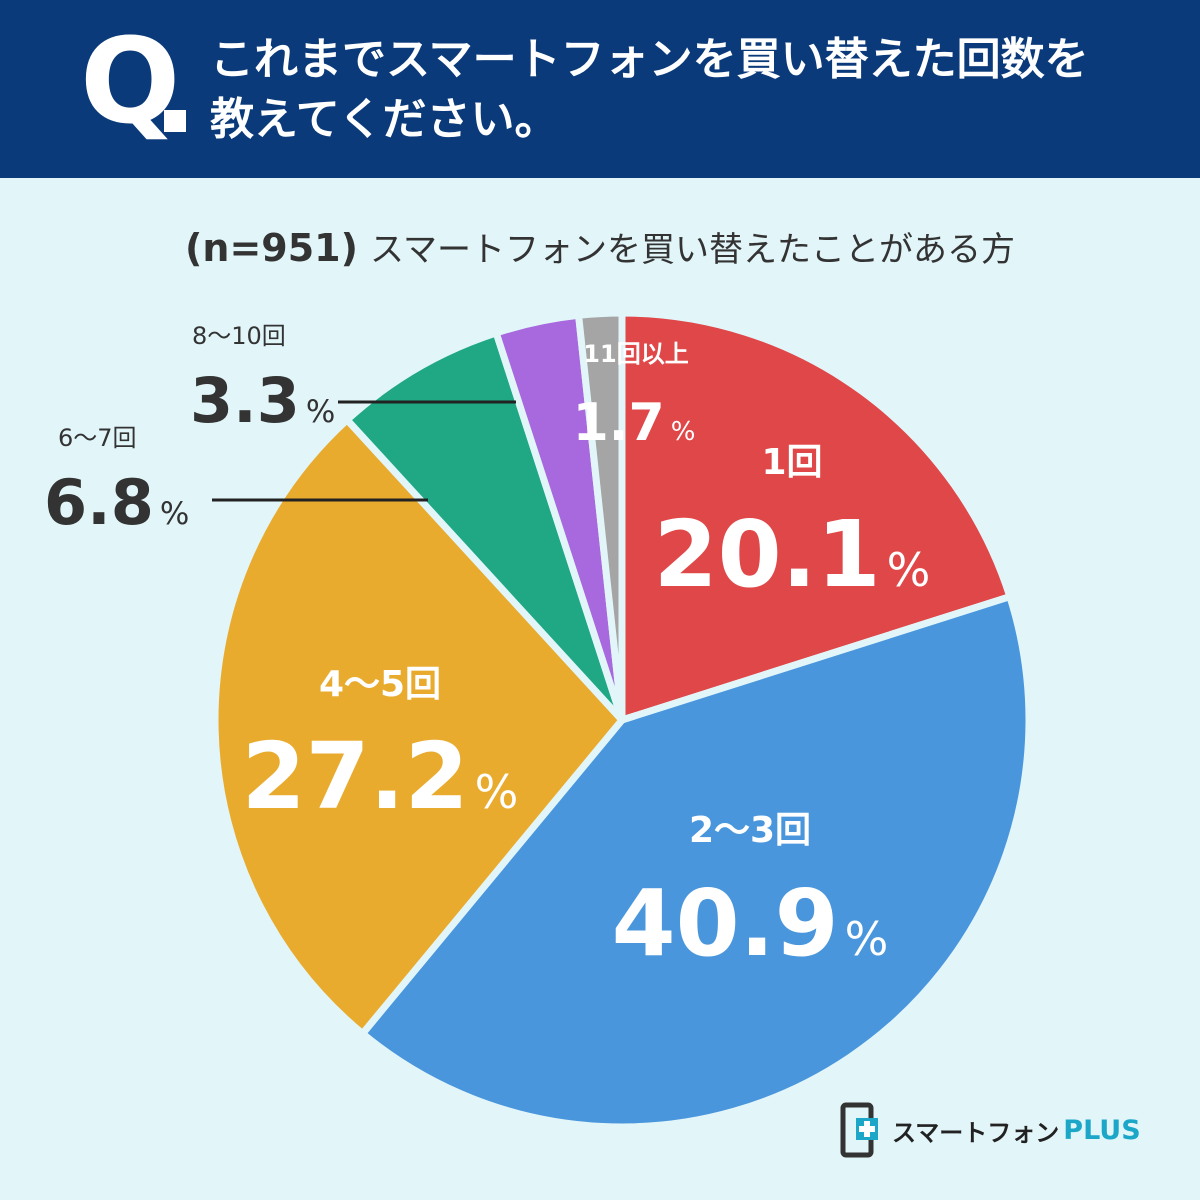  I want to click on logo-text: スマートフォン, so click(976, 1132).